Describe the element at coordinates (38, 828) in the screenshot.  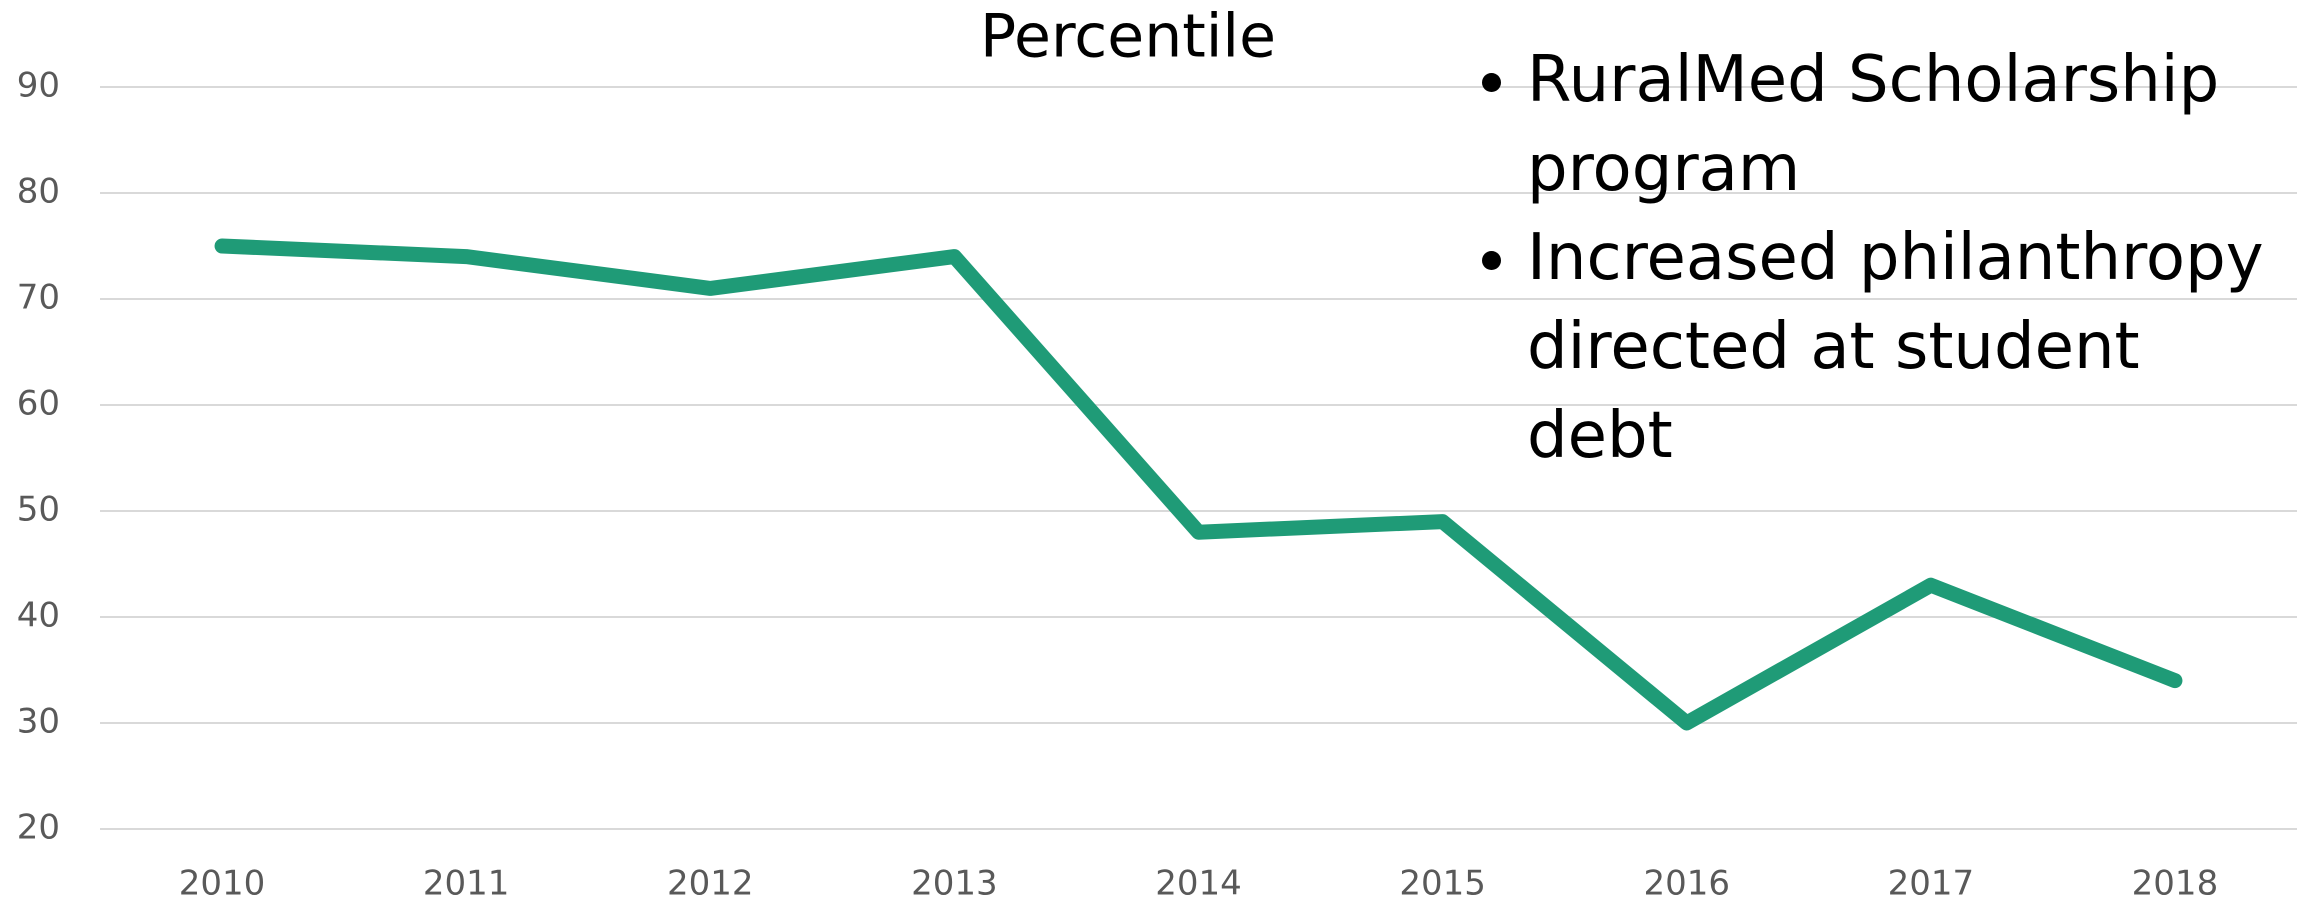
I see `y-tick-label: 20` at that location.